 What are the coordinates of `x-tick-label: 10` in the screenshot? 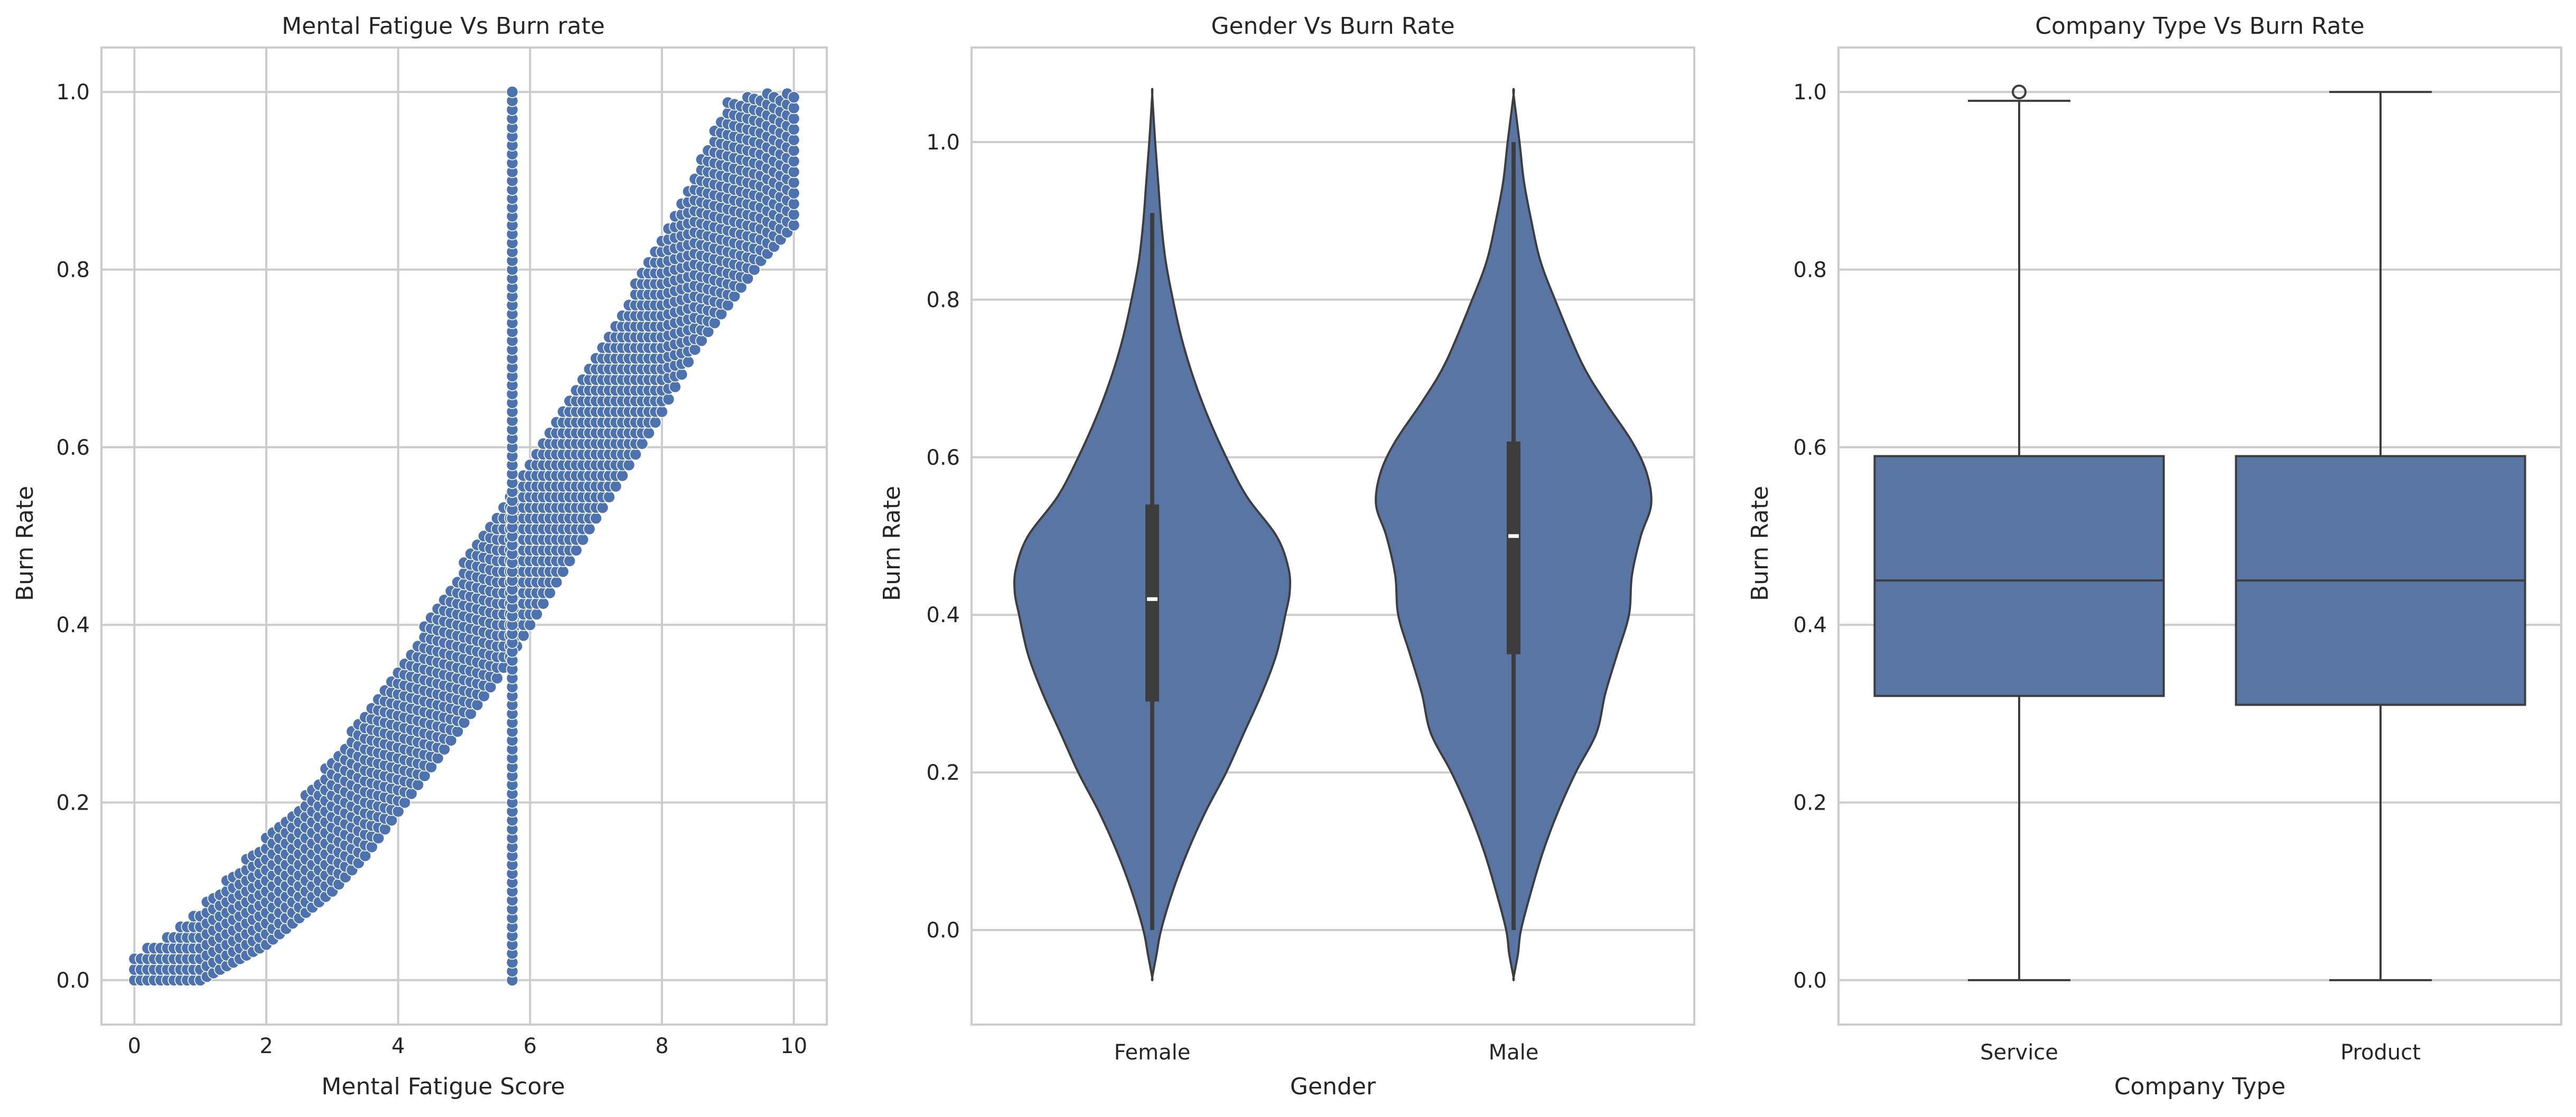 It's located at (793, 1046).